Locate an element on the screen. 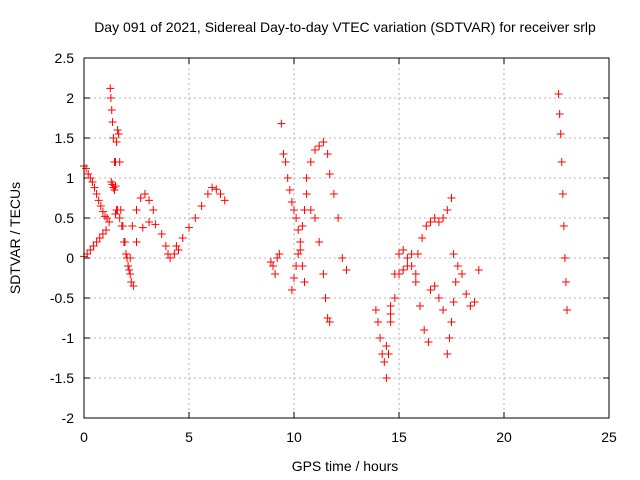 The height and width of the screenshot is (480, 640). x-tick-label: 5 is located at coordinates (189, 437).